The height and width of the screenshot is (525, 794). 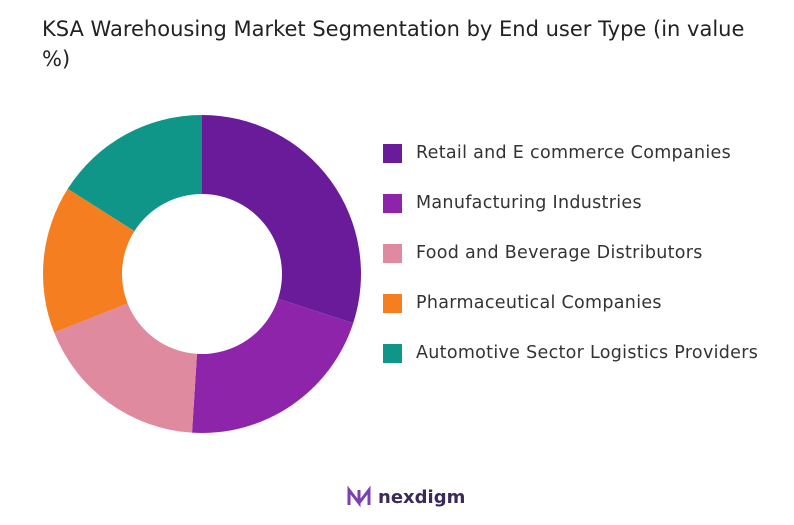 I want to click on legend-item: Automotive Sector Logistics Providers, so click(x=583, y=353).